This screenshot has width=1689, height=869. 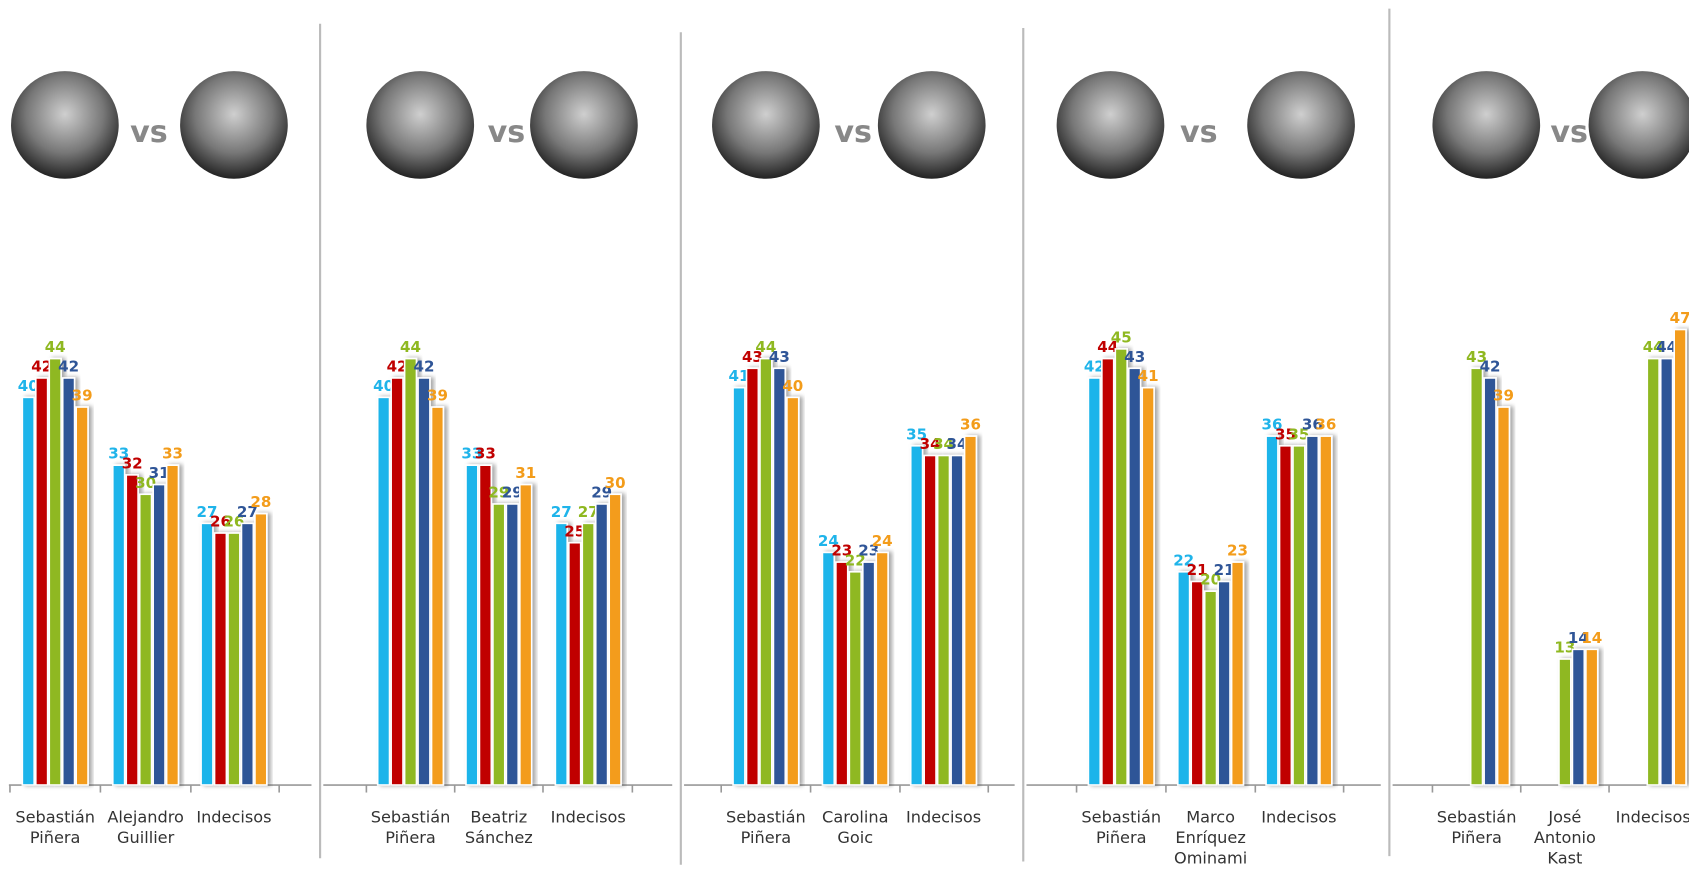 I want to click on category-label: José Antonio Kast, so click(x=1565, y=838).